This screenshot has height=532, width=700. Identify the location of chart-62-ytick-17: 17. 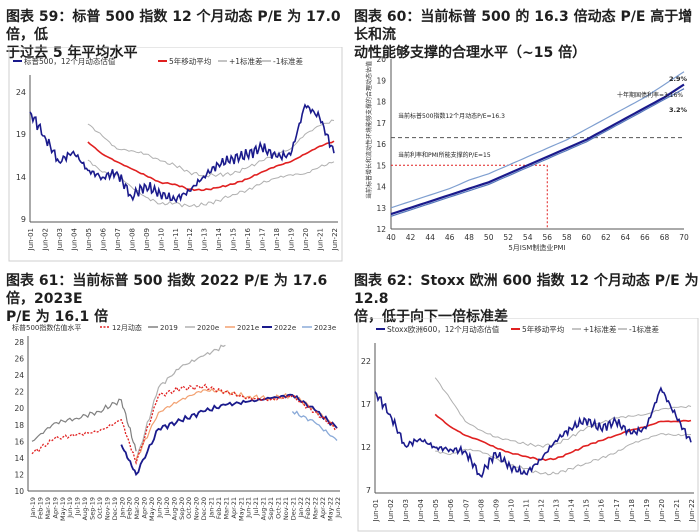
(366, 404).